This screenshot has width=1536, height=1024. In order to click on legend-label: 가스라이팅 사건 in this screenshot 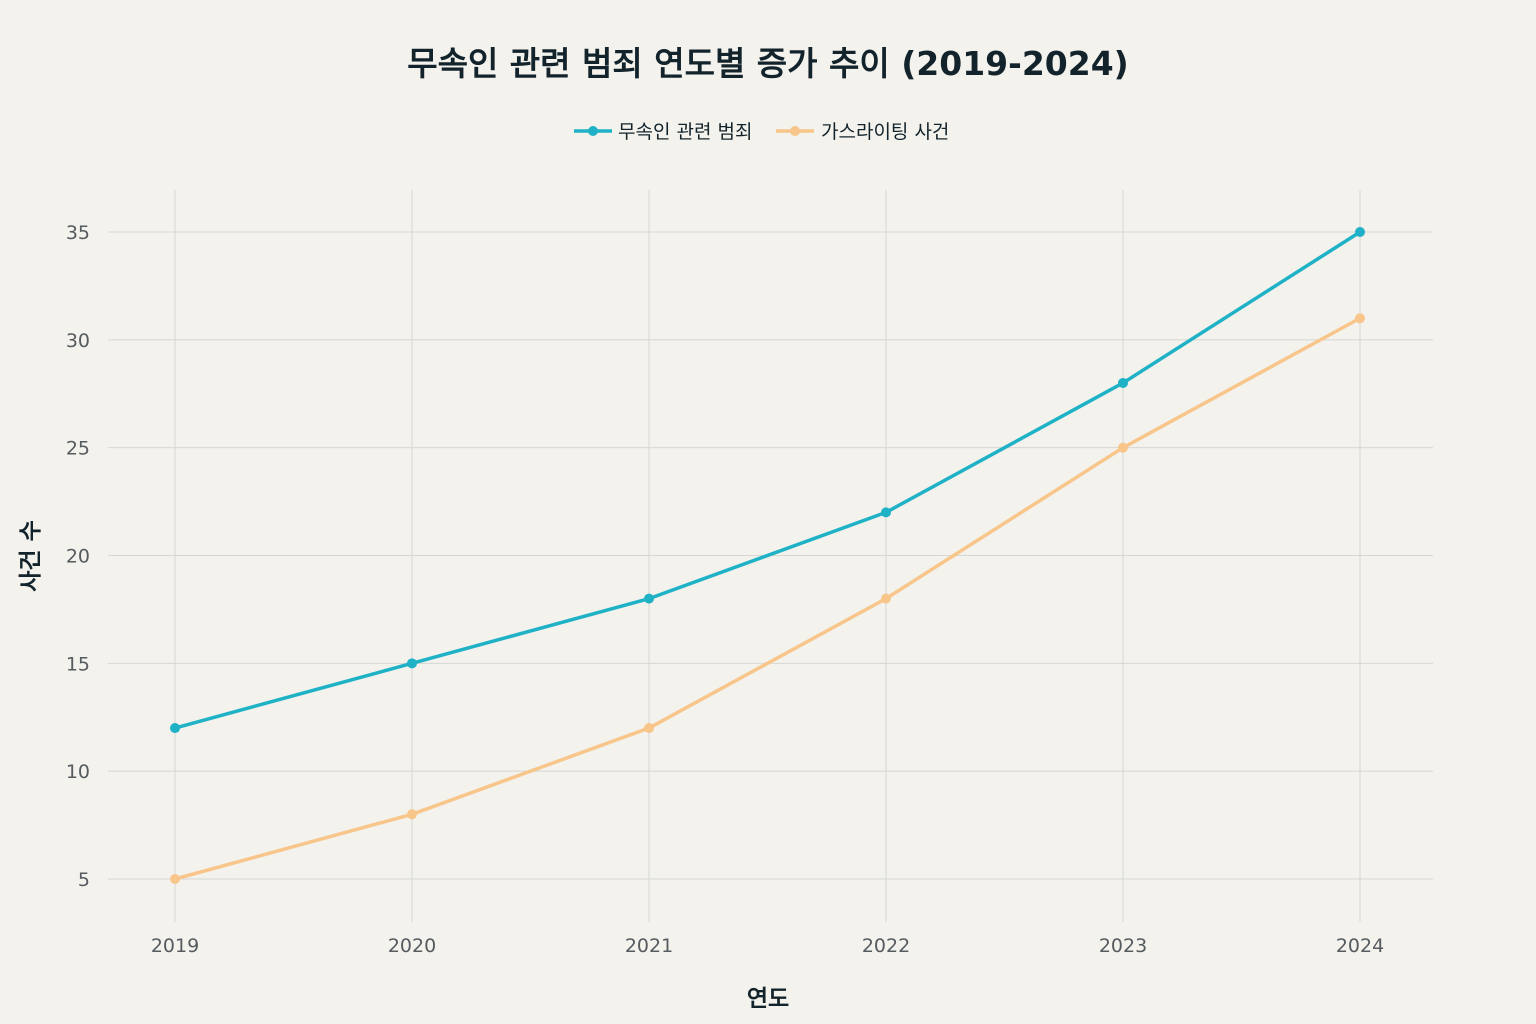, I will do `click(885, 132)`.